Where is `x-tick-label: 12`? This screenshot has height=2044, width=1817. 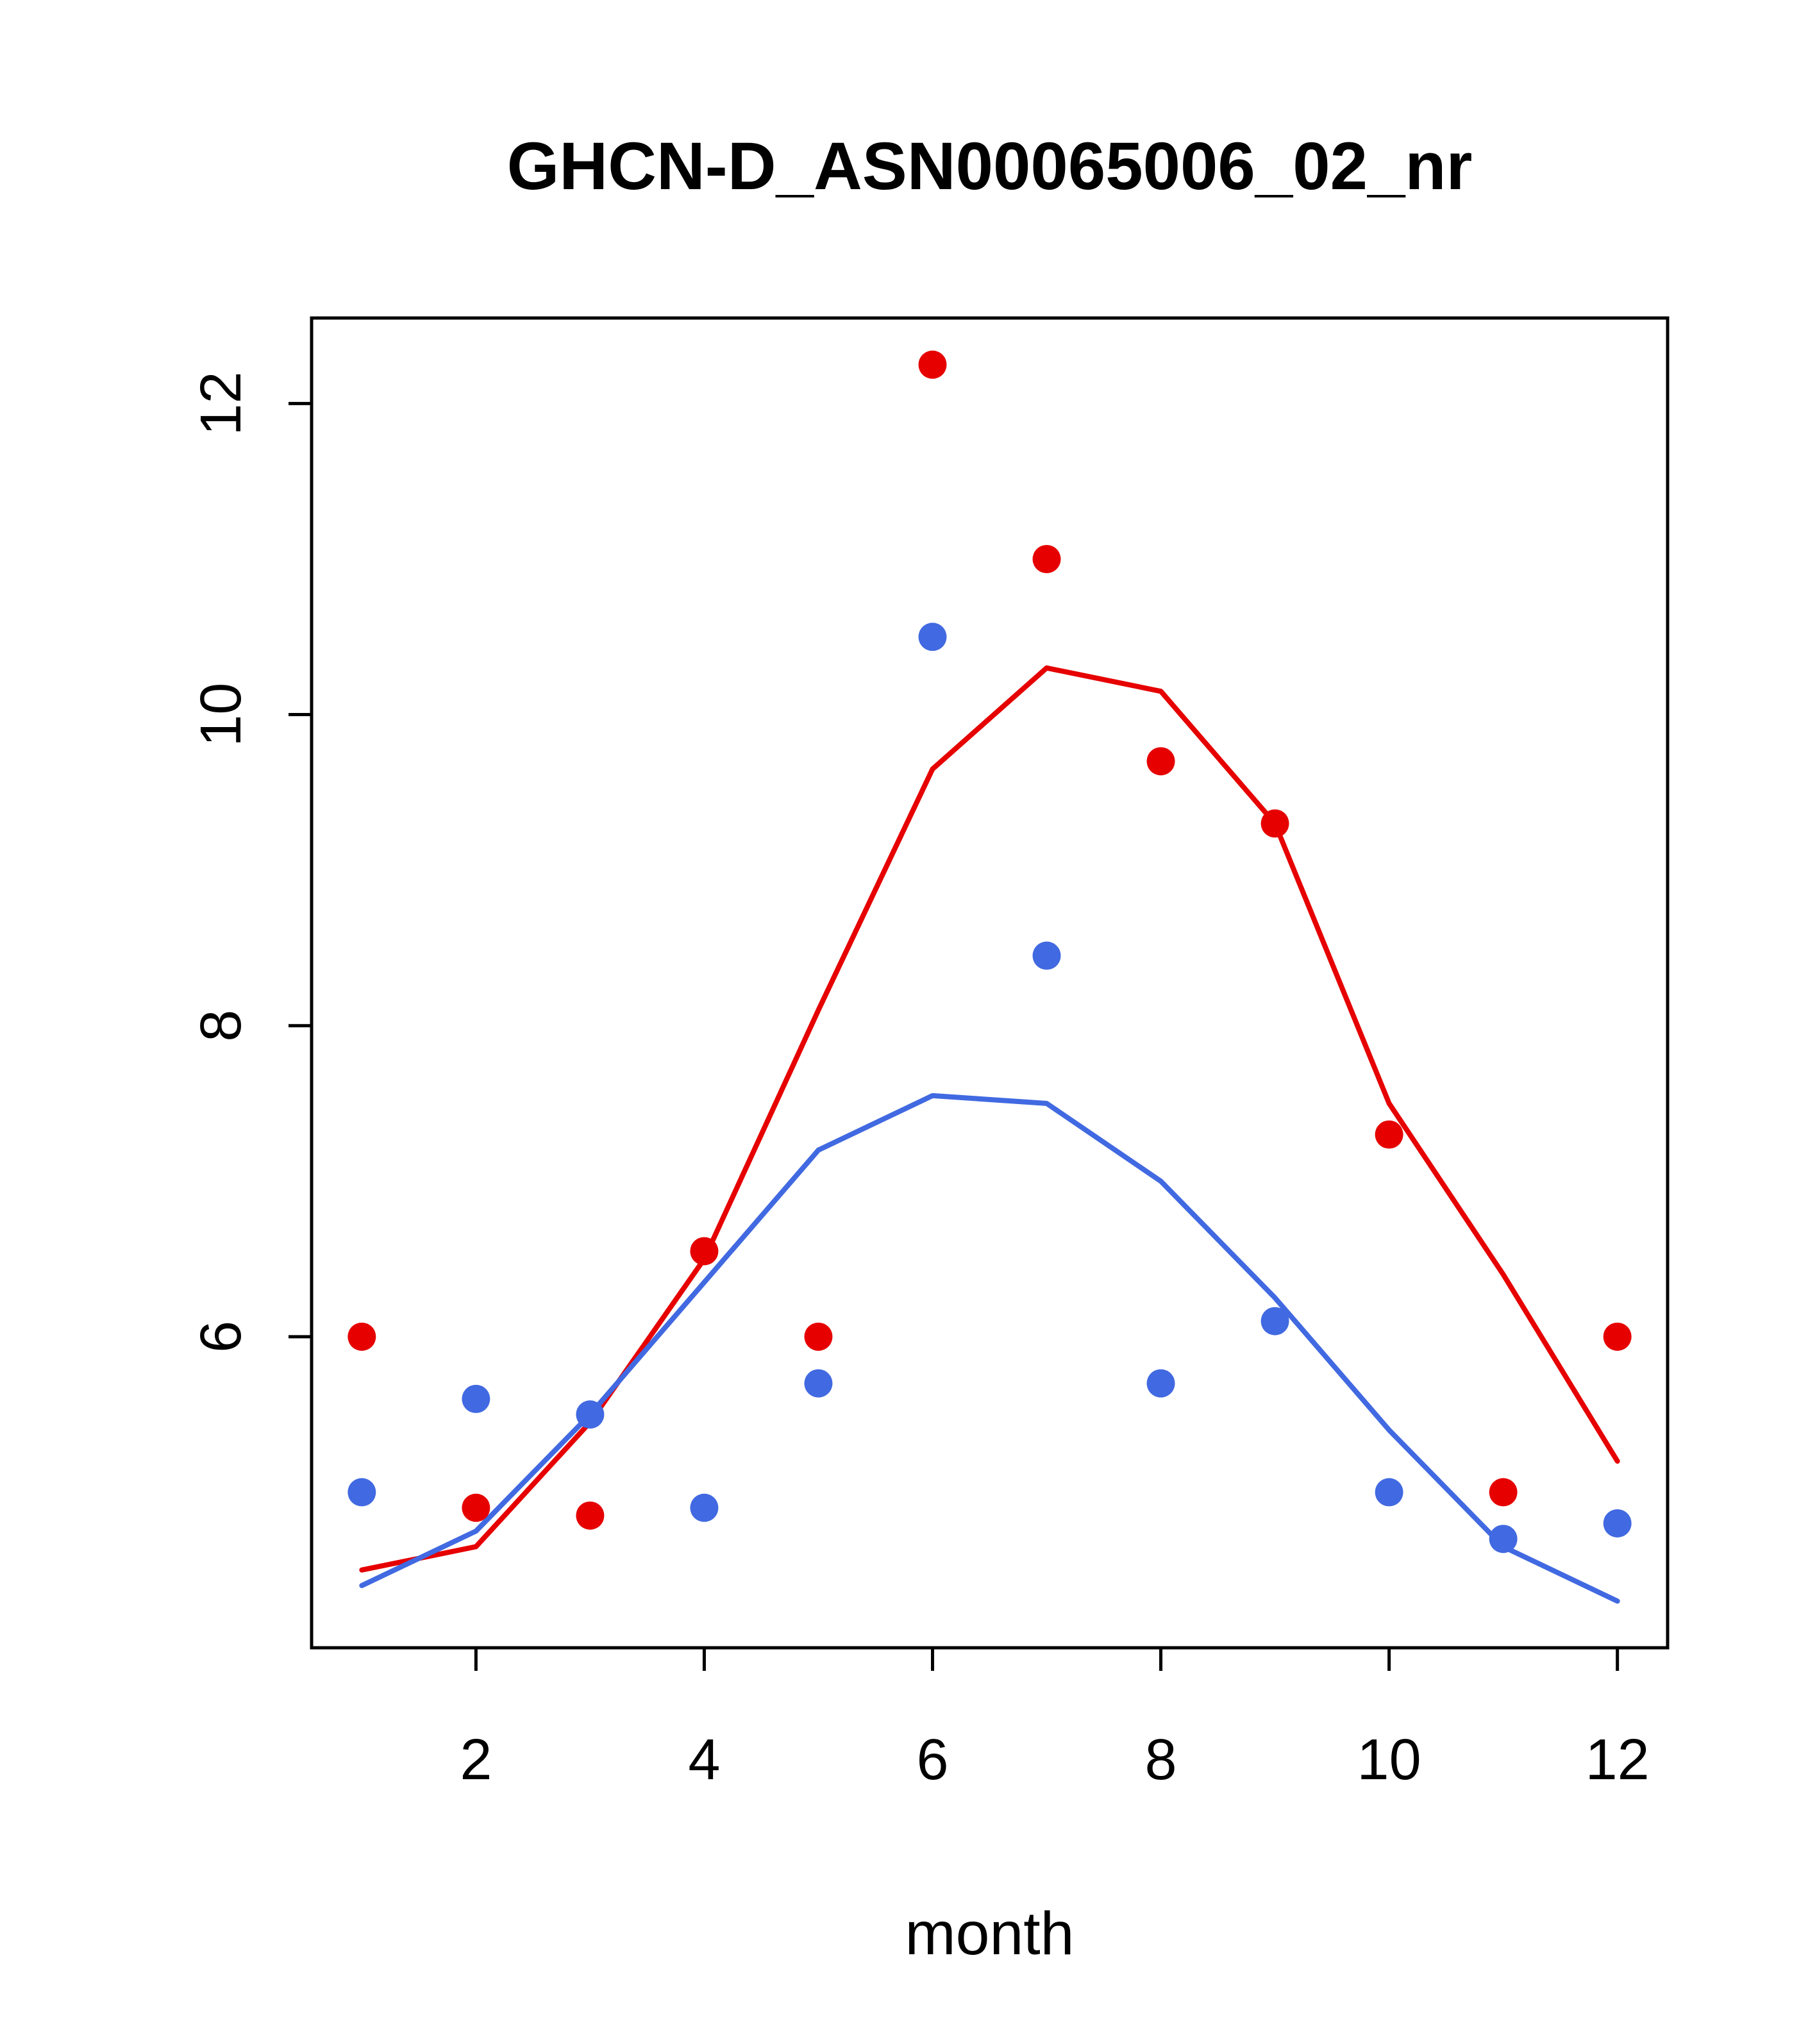
x-tick-label: 12 is located at coordinates (1618, 1760).